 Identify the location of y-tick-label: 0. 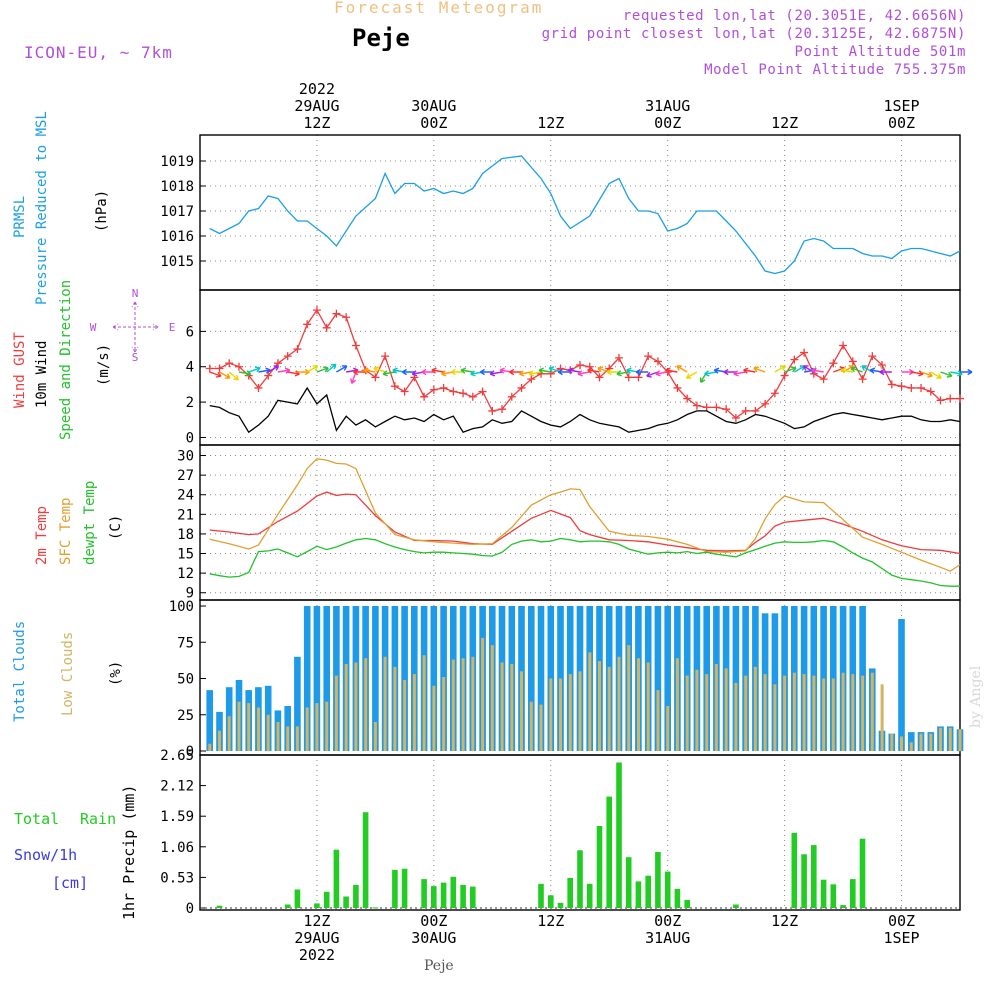
(190, 438).